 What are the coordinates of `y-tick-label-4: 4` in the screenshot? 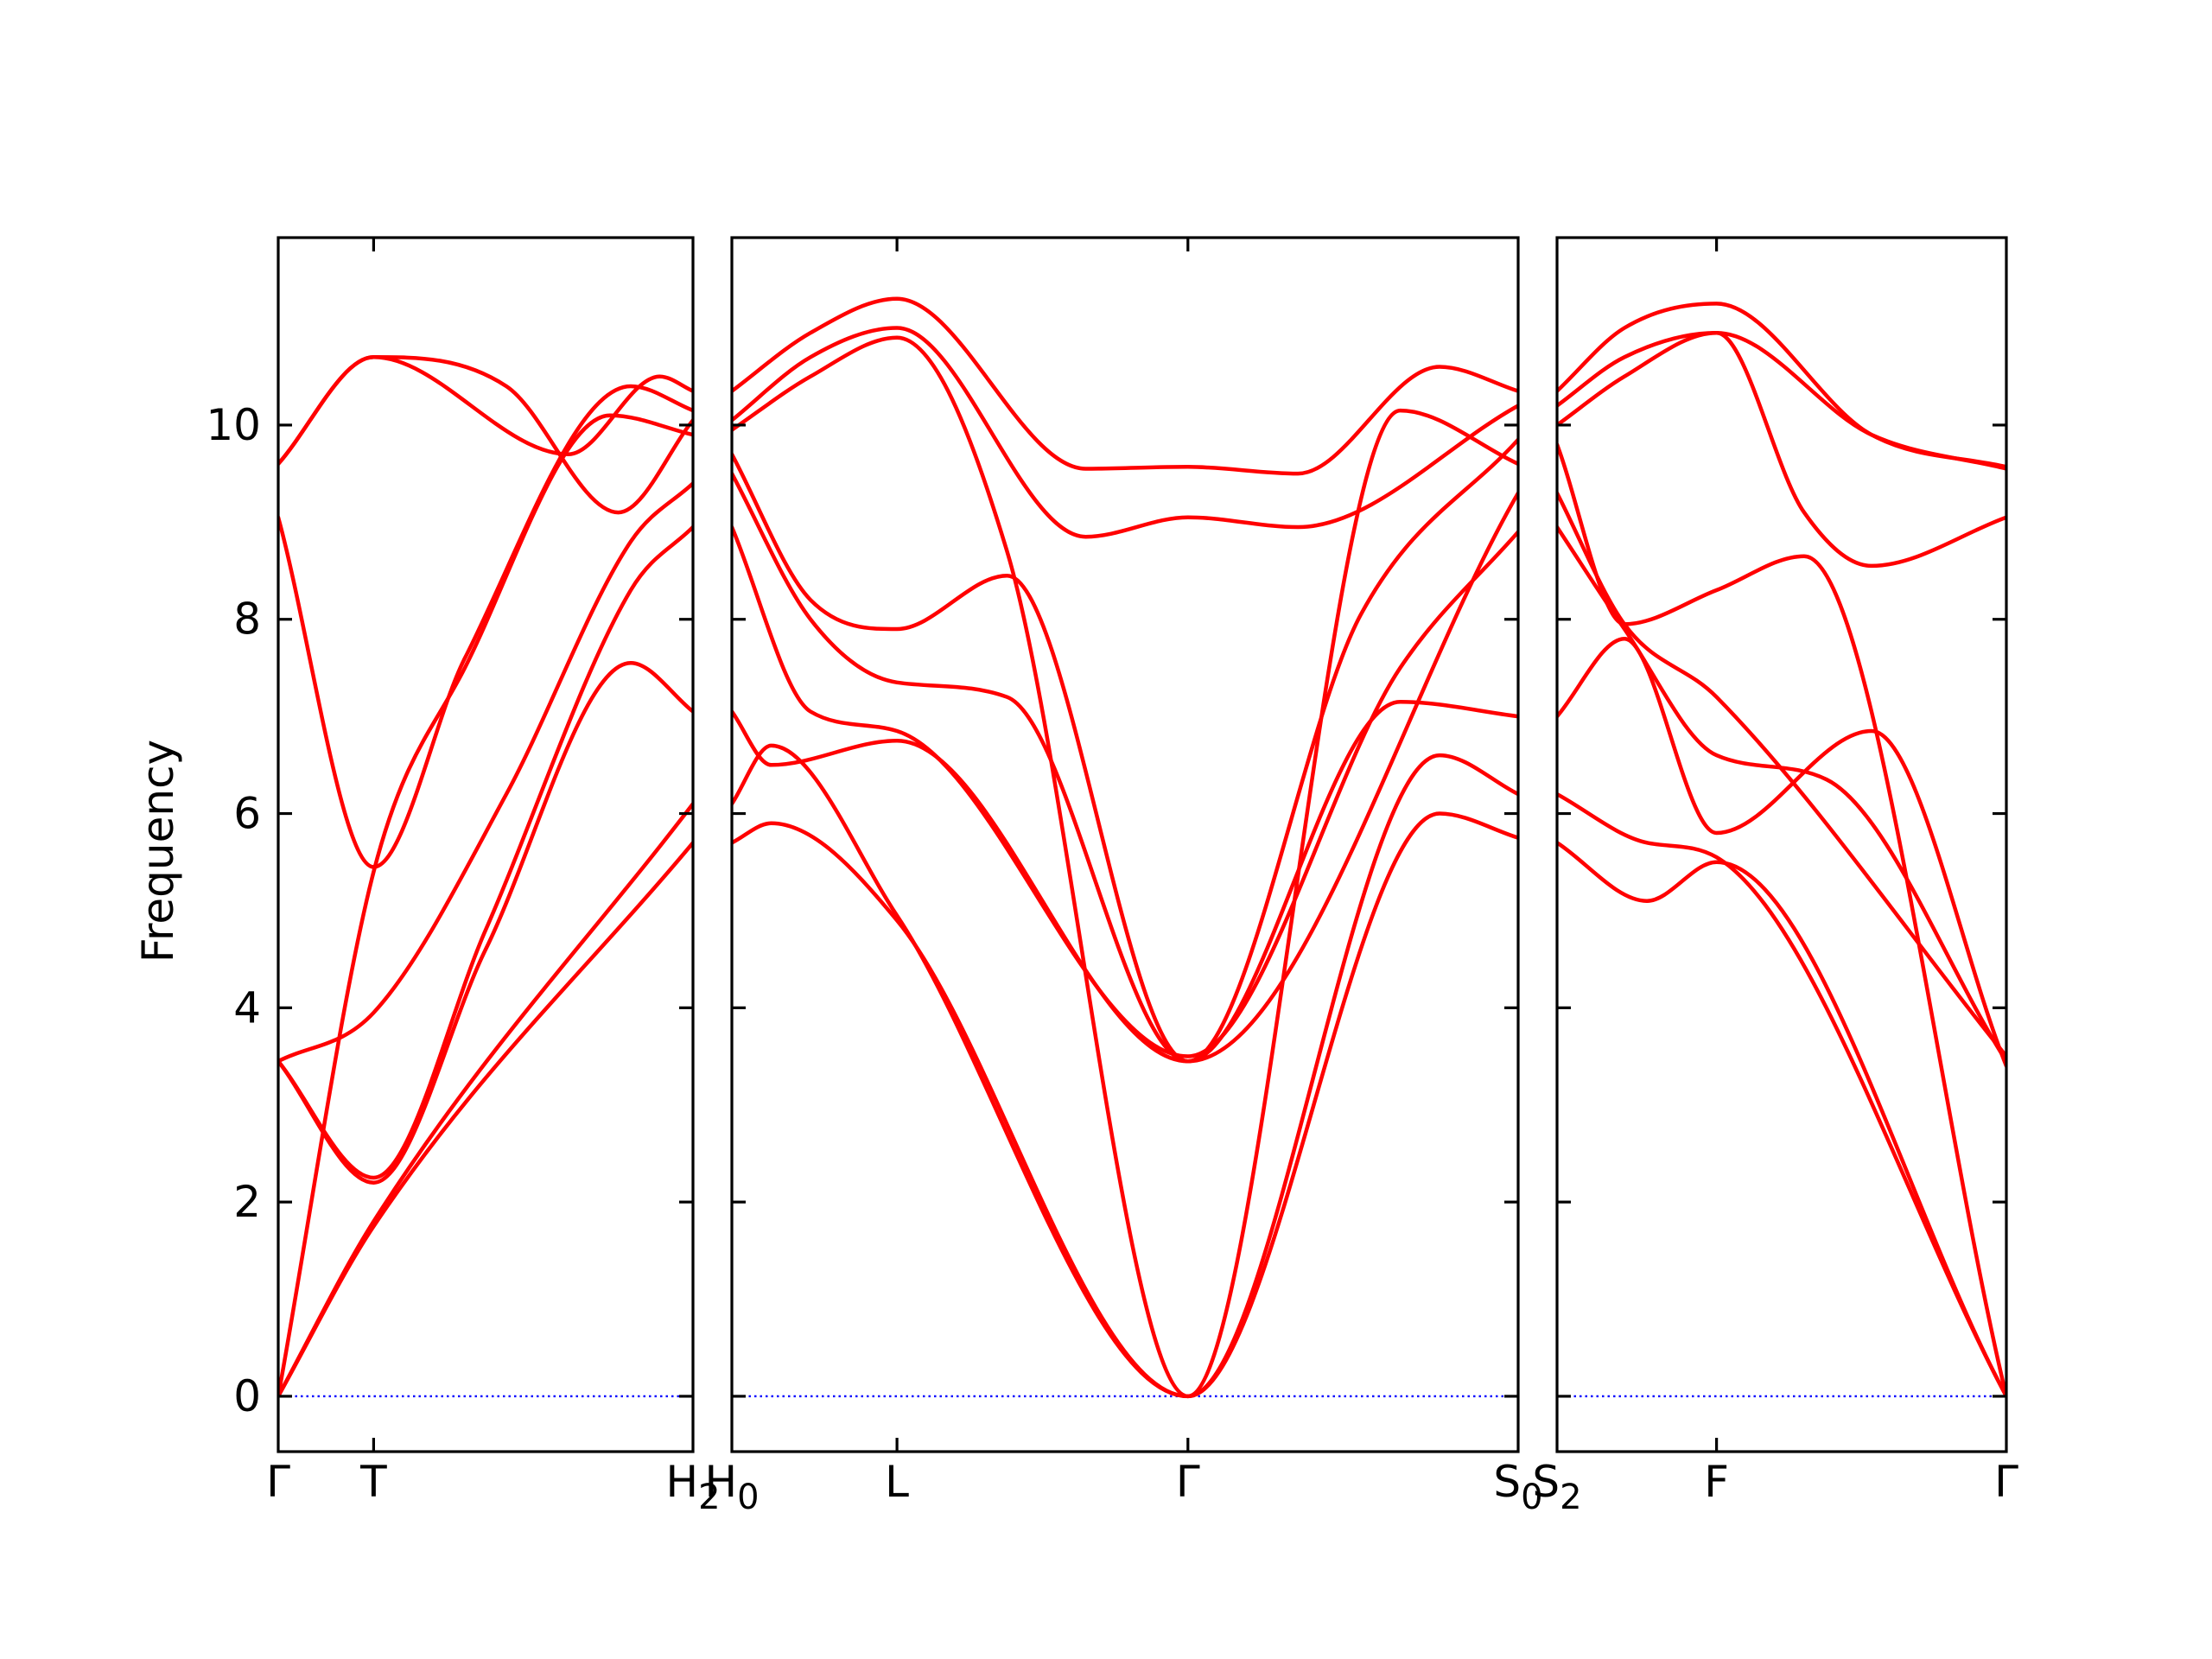 It's located at (247, 1007).